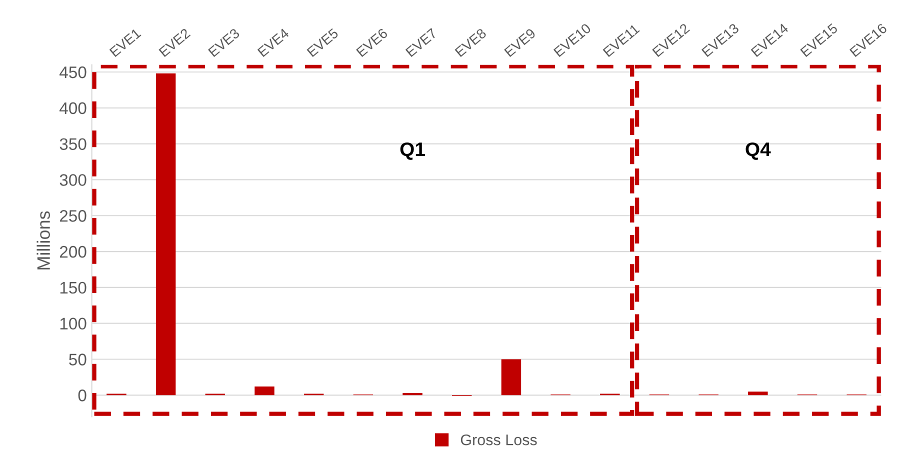 Image resolution: width=918 pixels, height=463 pixels. Describe the element at coordinates (73, 144) in the screenshot. I see `y-tick-label: 350` at that location.